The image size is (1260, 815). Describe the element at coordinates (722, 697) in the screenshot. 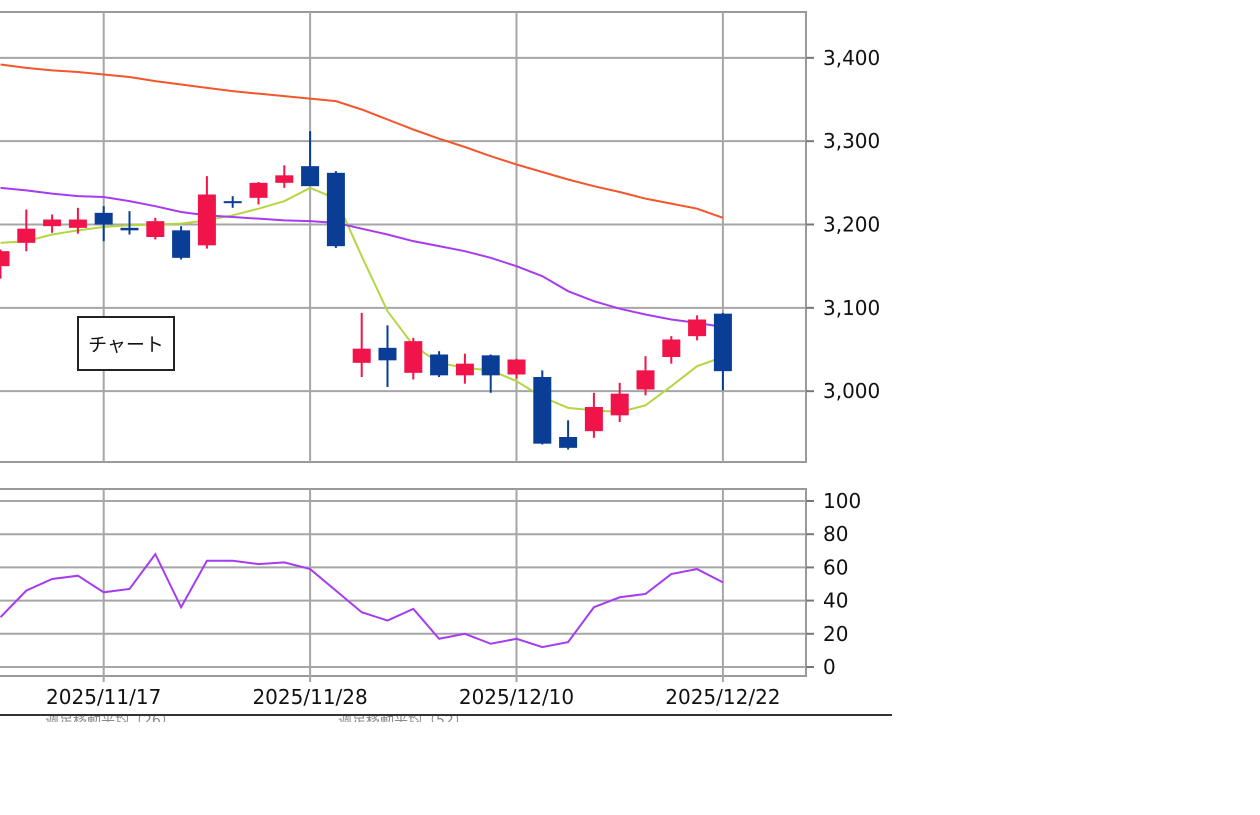

I see `date-tick-label: 2025/12/22` at that location.